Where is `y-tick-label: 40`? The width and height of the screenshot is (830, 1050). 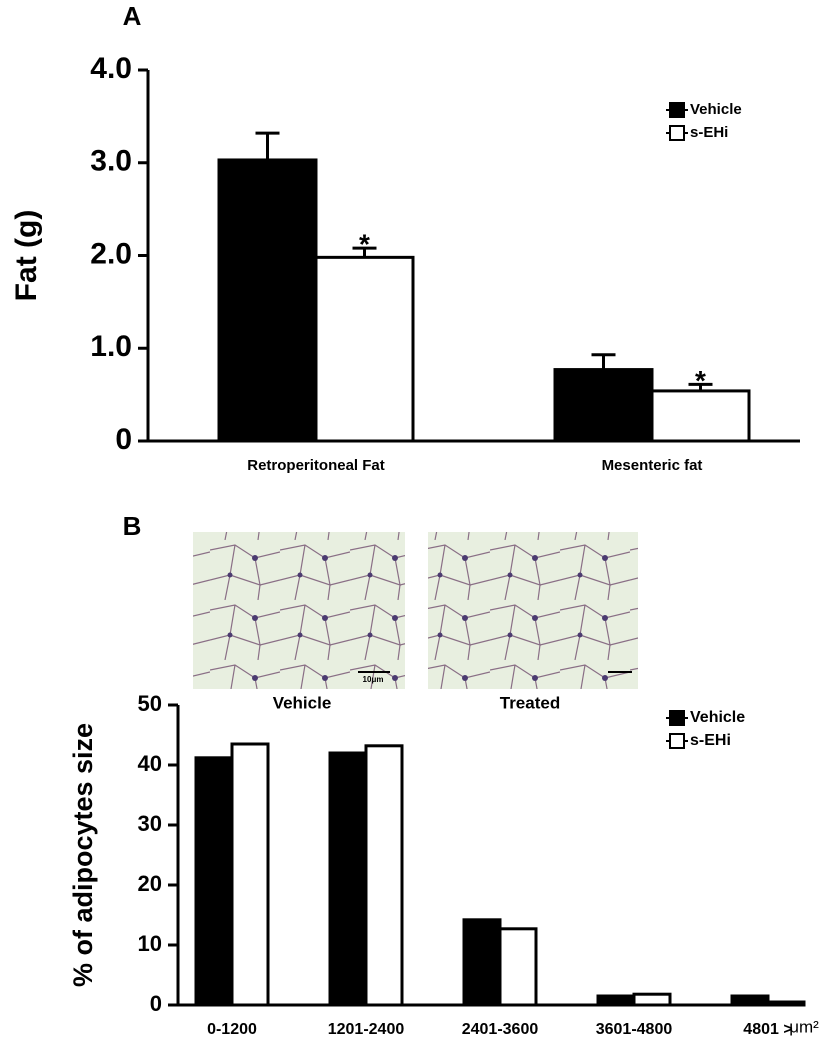 y-tick-label: 40 is located at coordinates (150, 763).